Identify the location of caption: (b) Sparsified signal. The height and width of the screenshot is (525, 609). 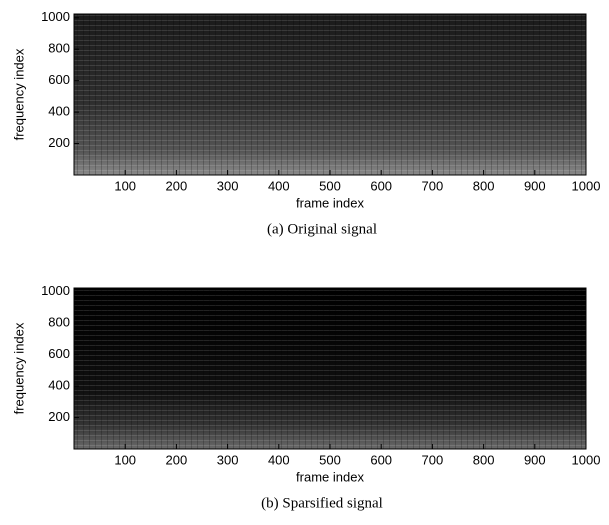
(322, 503).